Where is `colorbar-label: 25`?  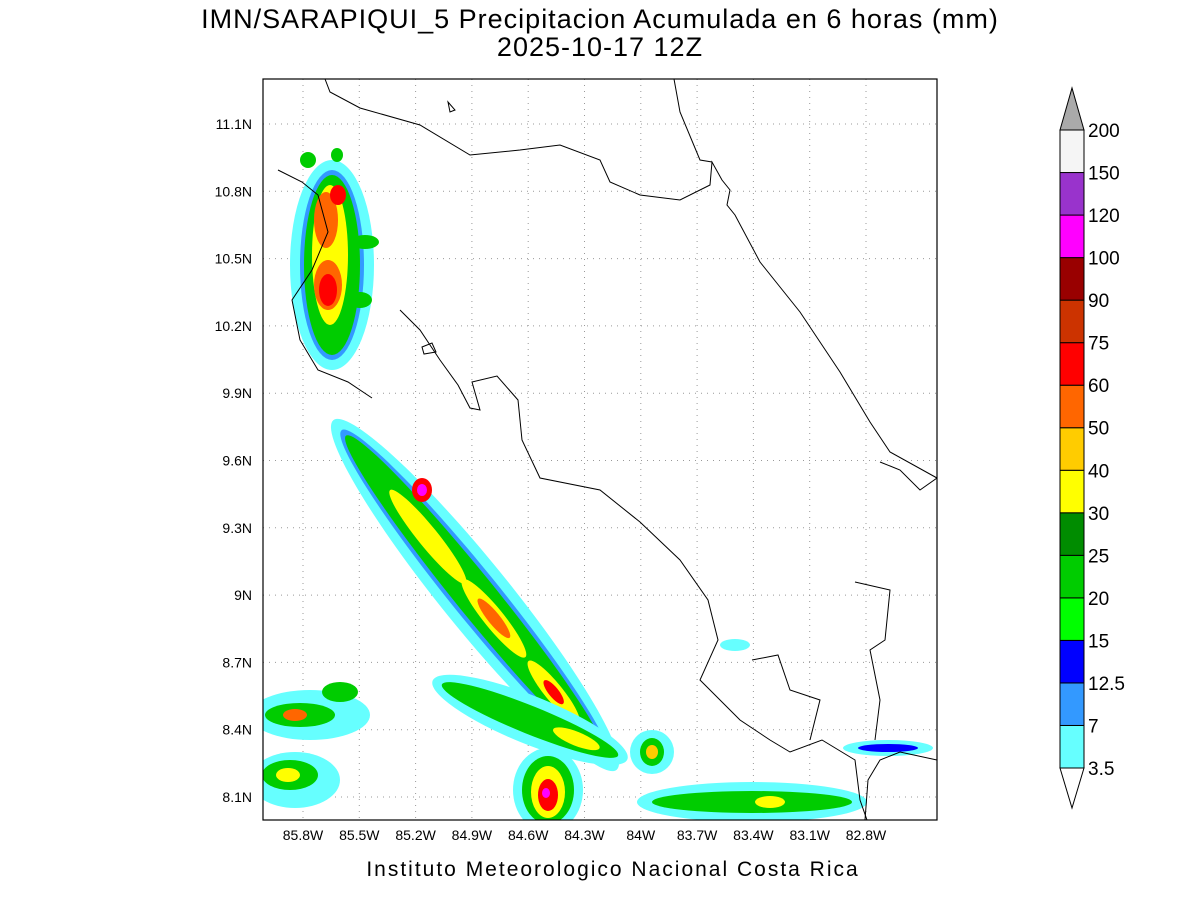 colorbar-label: 25 is located at coordinates (1098, 556).